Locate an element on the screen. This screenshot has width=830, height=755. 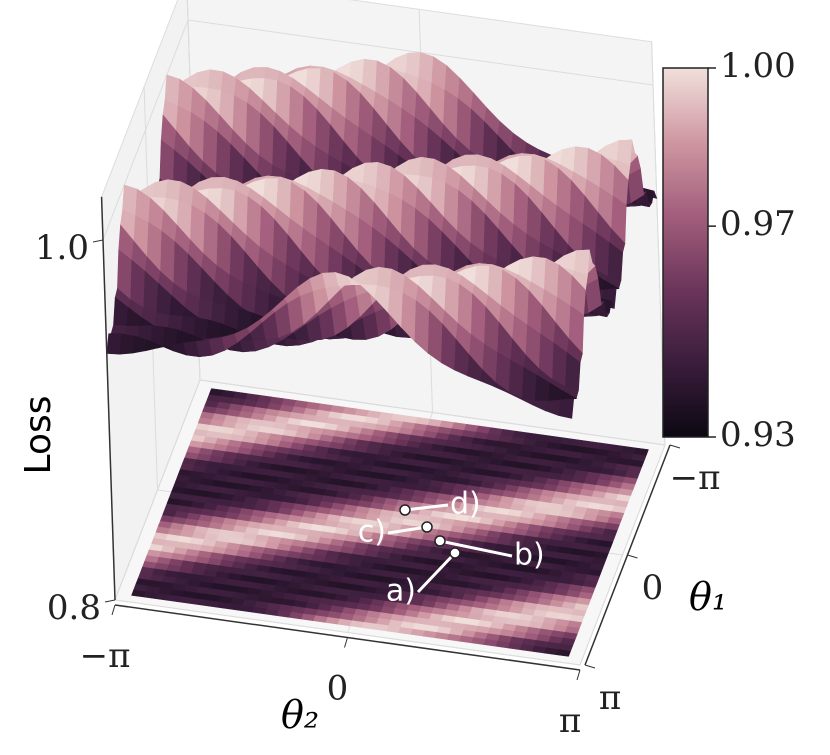
annotation-label: b) is located at coordinates (529, 555).